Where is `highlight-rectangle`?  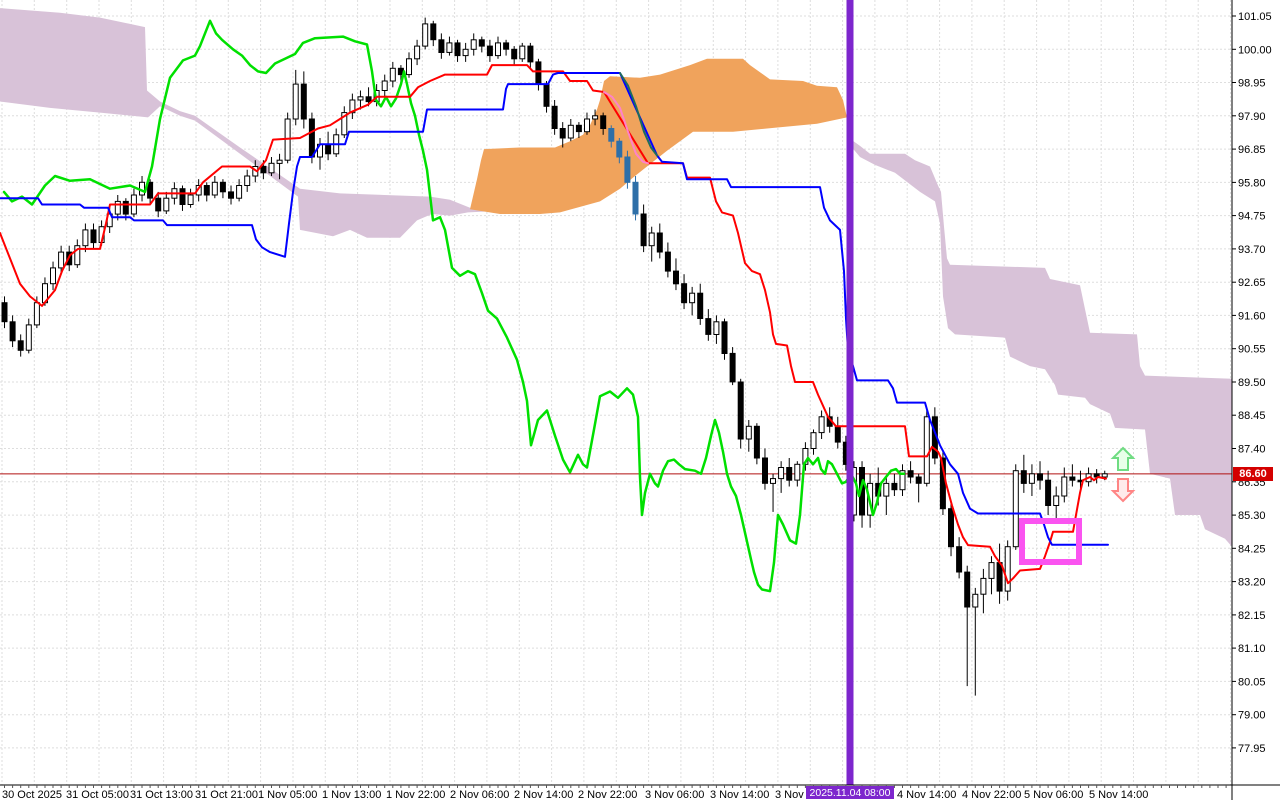 highlight-rectangle is located at coordinates (1050, 541).